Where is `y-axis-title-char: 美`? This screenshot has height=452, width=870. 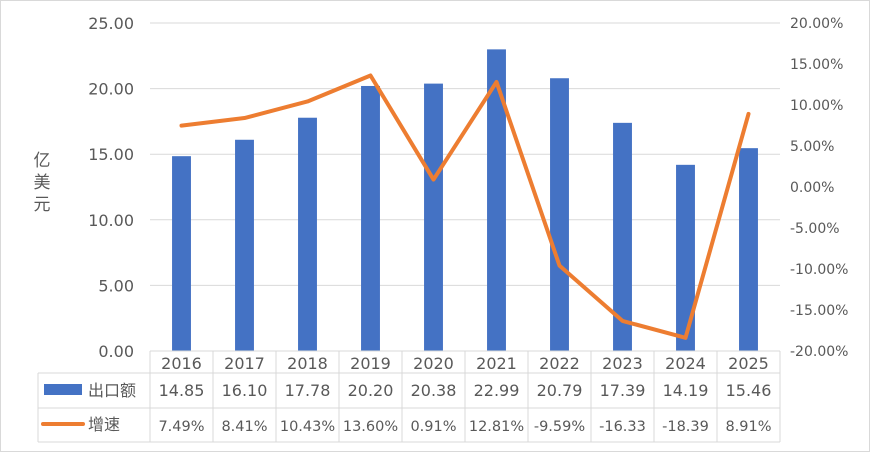 y-axis-title-char: 美 is located at coordinates (42, 183).